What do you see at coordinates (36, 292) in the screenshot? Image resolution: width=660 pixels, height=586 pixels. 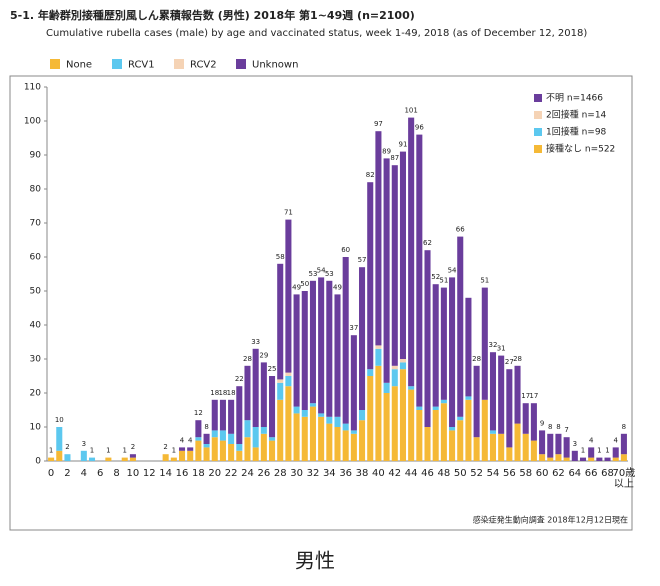 I see `y-tick-label: 50` at bounding box center [36, 292].